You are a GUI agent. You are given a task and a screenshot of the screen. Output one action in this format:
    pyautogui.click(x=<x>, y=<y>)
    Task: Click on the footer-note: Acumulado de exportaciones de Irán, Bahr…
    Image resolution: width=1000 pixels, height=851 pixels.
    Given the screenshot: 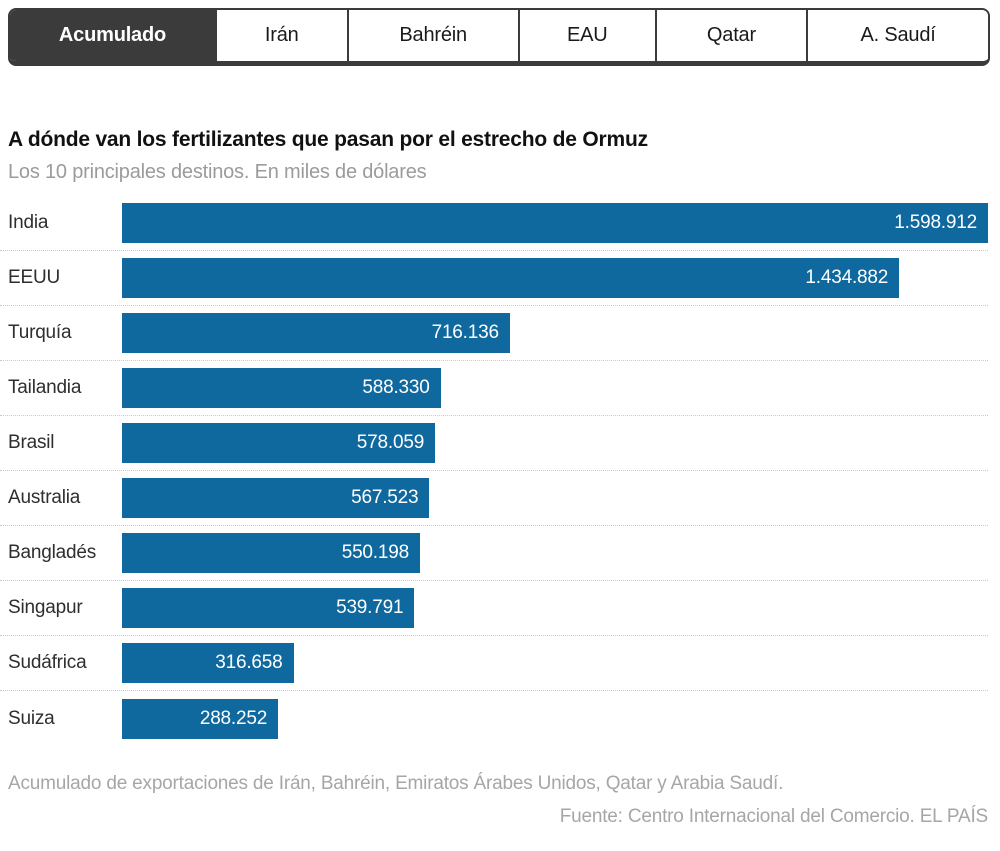 What is the action you would take?
    pyautogui.click(x=396, y=783)
    